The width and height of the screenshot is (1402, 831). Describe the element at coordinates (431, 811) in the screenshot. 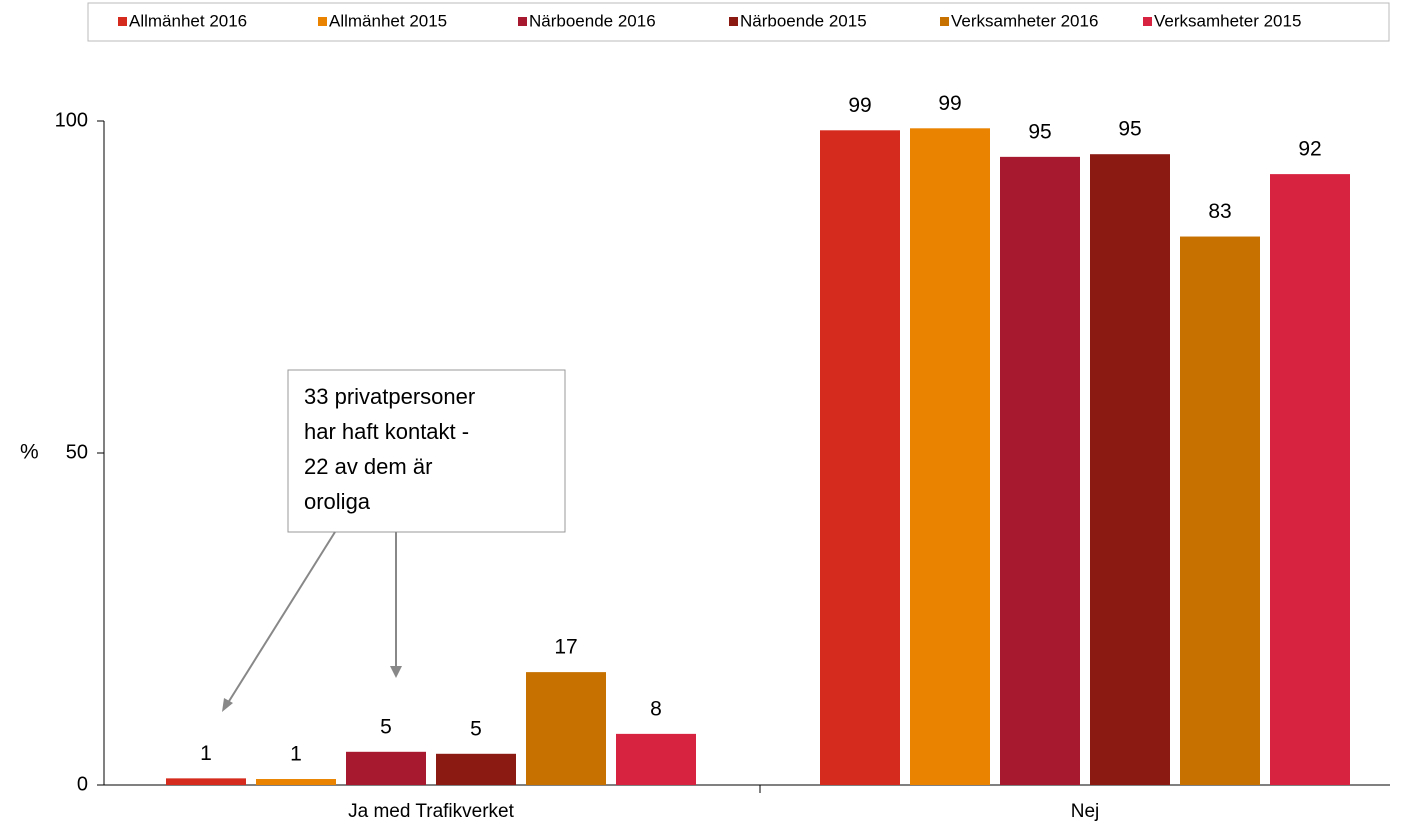

I see `x-tick-label: Ja med Trafikverket` at that location.